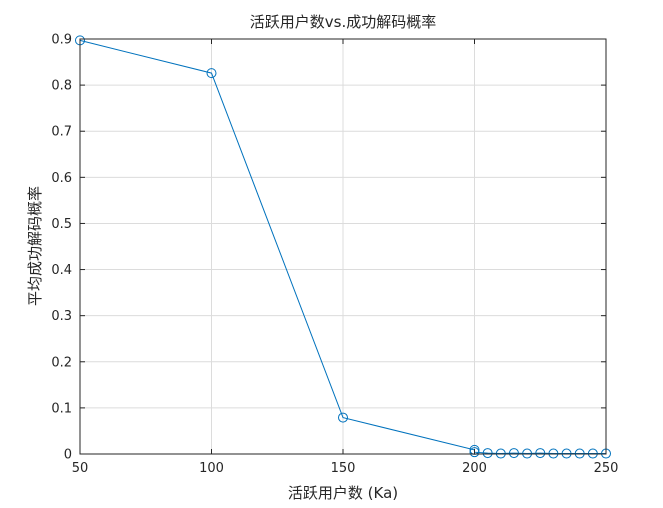 The image size is (663, 508). Describe the element at coordinates (343, 493) in the screenshot. I see `x-axis-label: 活跃用户数 (Ka)` at that location.